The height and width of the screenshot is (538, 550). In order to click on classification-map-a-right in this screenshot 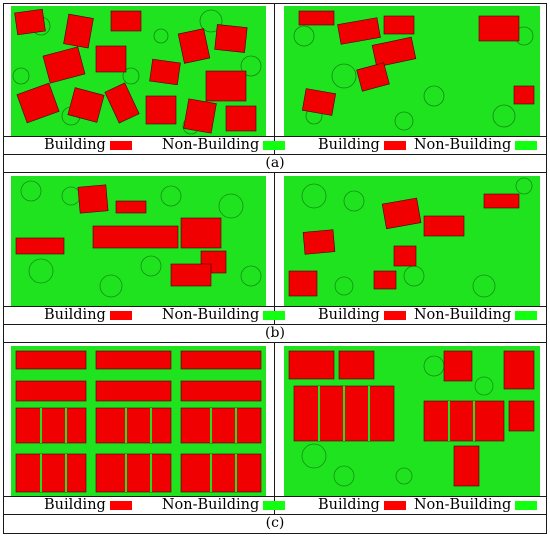, I will do `click(412, 71)`.